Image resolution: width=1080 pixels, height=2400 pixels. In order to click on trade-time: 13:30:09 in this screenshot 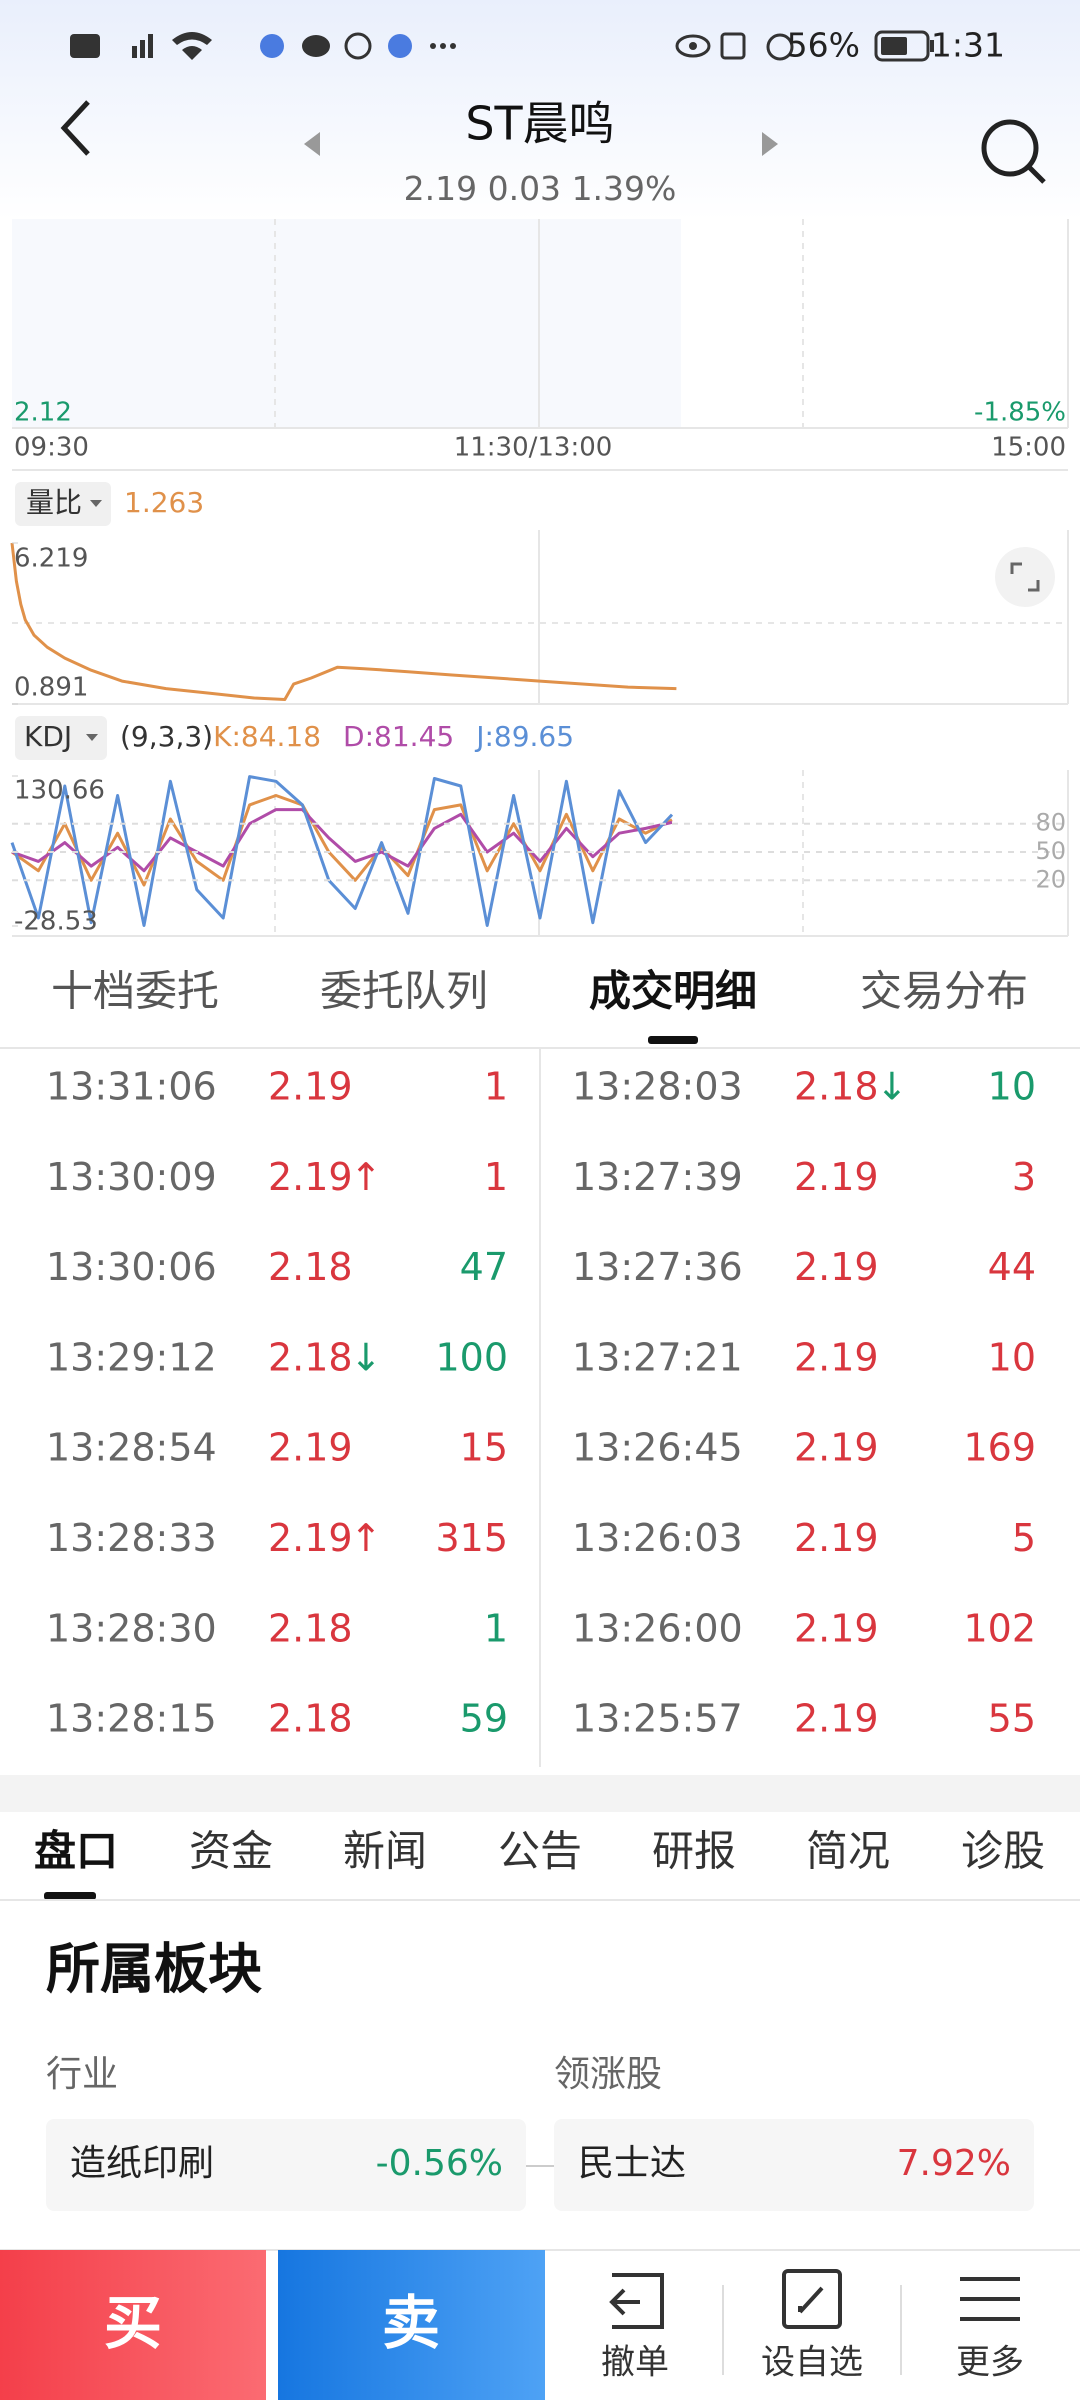, I will do `click(131, 1177)`.